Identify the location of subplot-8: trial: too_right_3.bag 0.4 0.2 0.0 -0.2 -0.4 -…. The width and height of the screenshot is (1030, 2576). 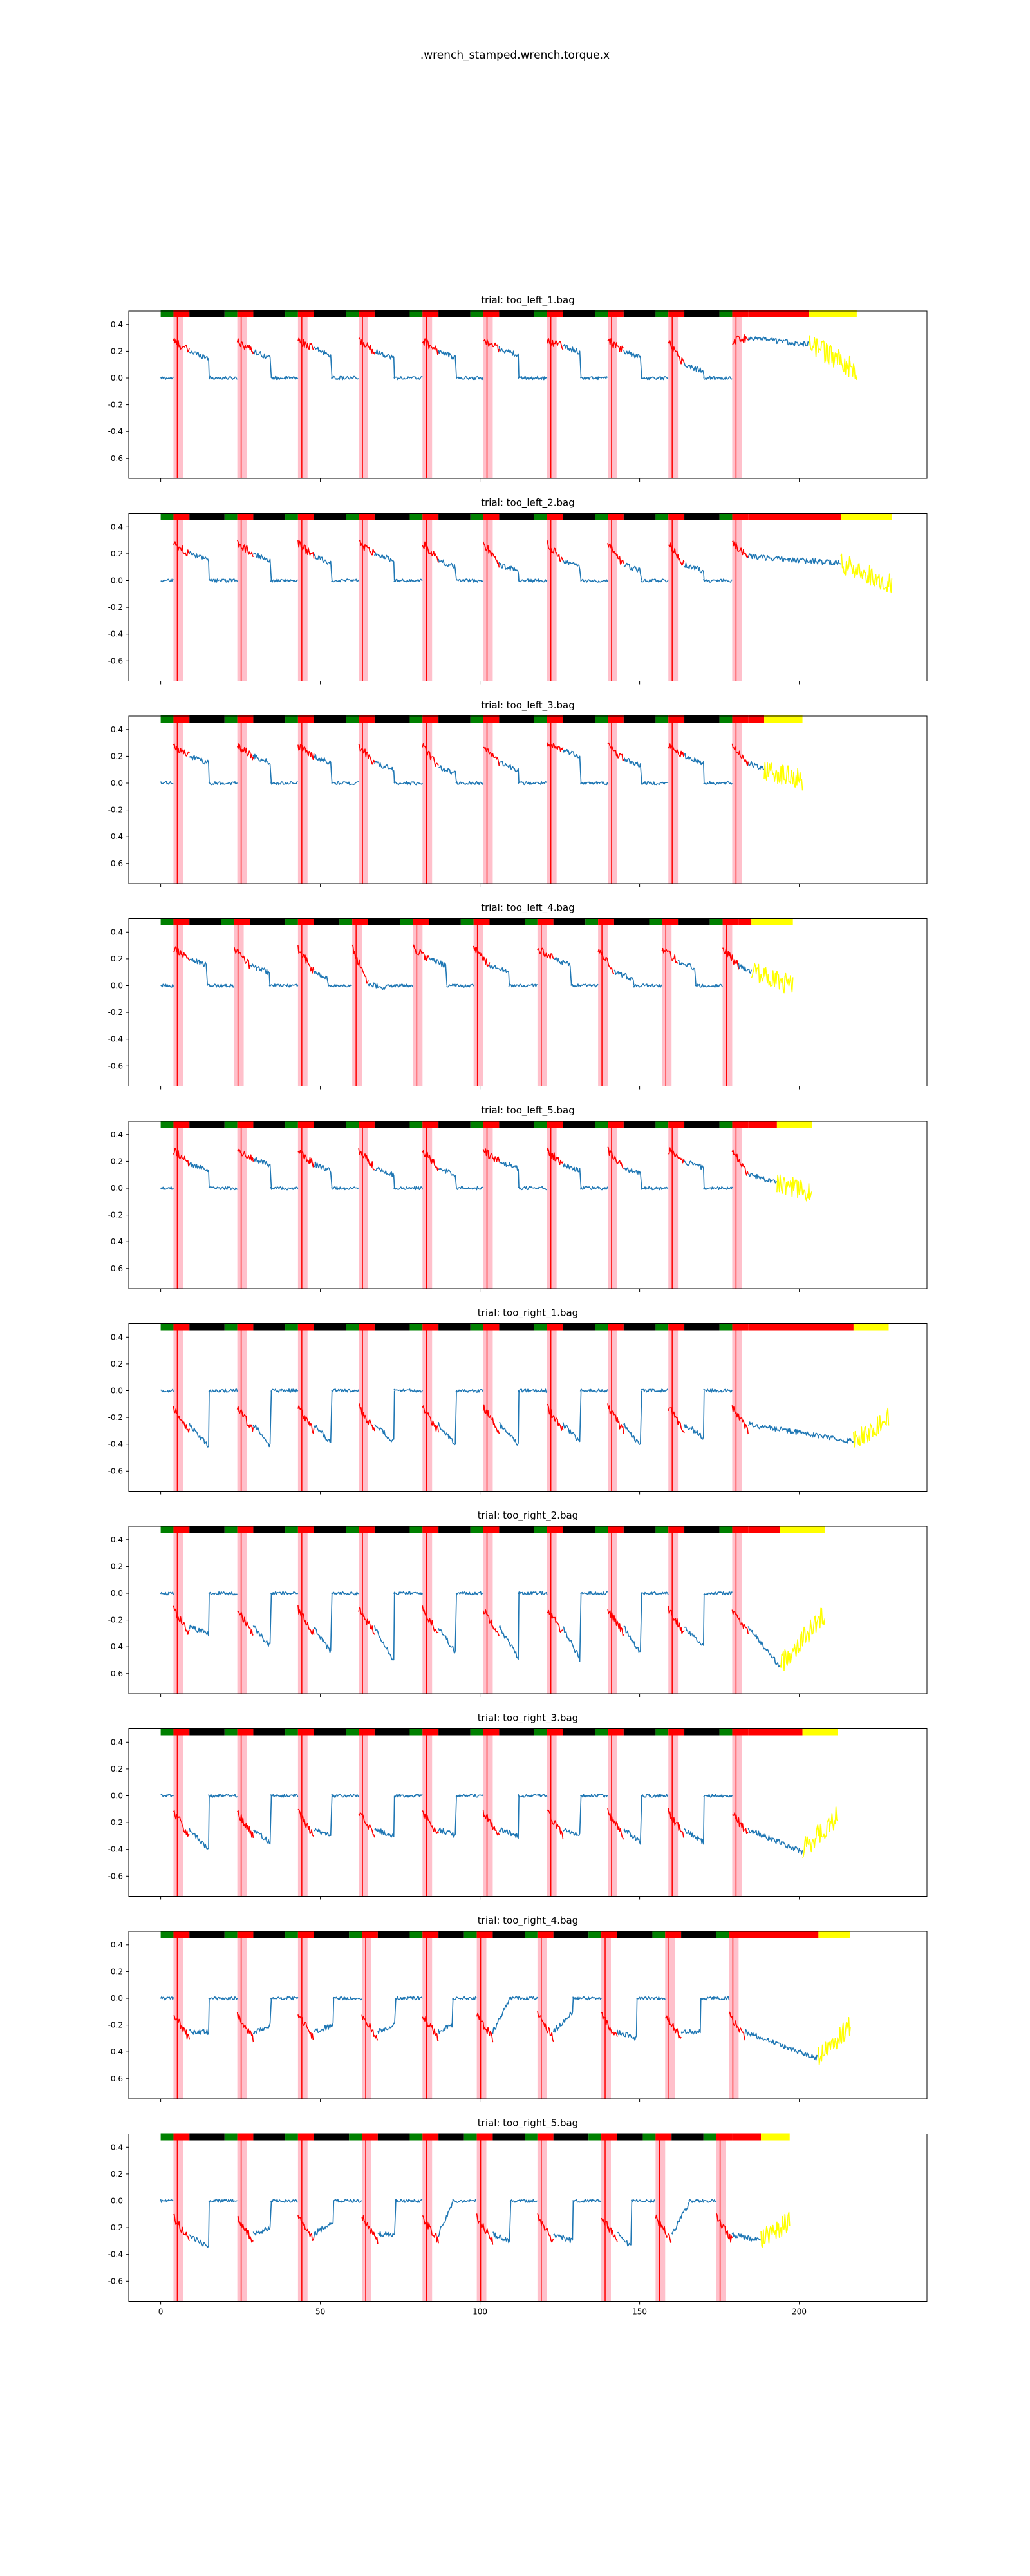
(518, 1806).